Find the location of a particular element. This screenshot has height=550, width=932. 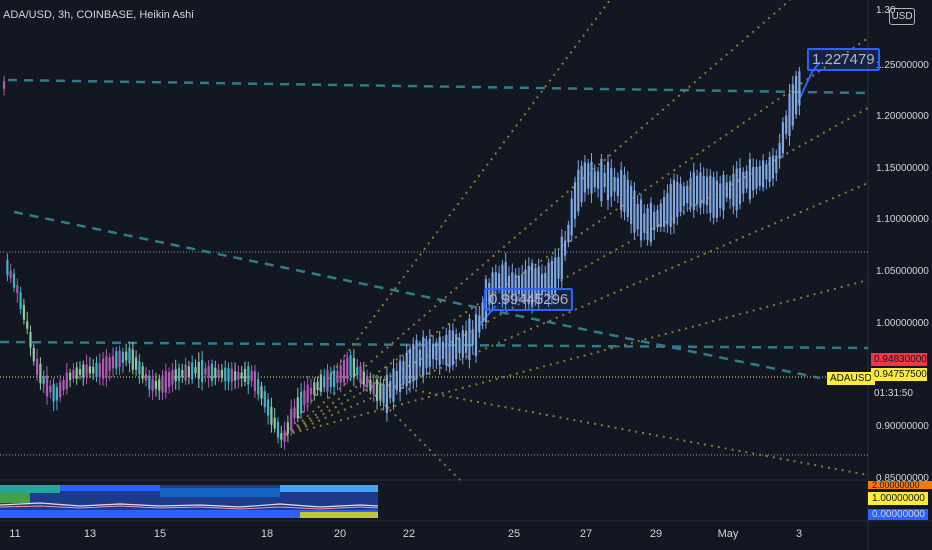

price-tick: 1.20000000 is located at coordinates (902, 116).